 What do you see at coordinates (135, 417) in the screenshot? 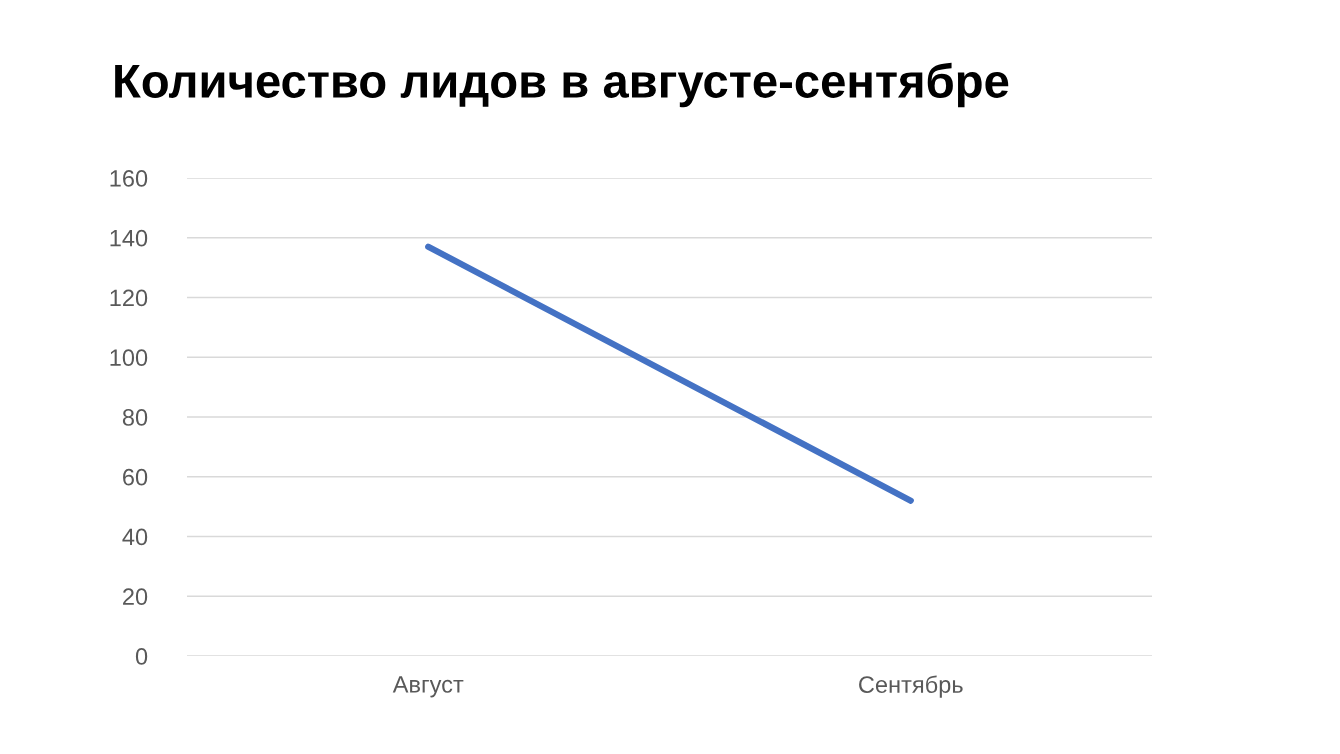
I see `y-tick-label: 80` at bounding box center [135, 417].